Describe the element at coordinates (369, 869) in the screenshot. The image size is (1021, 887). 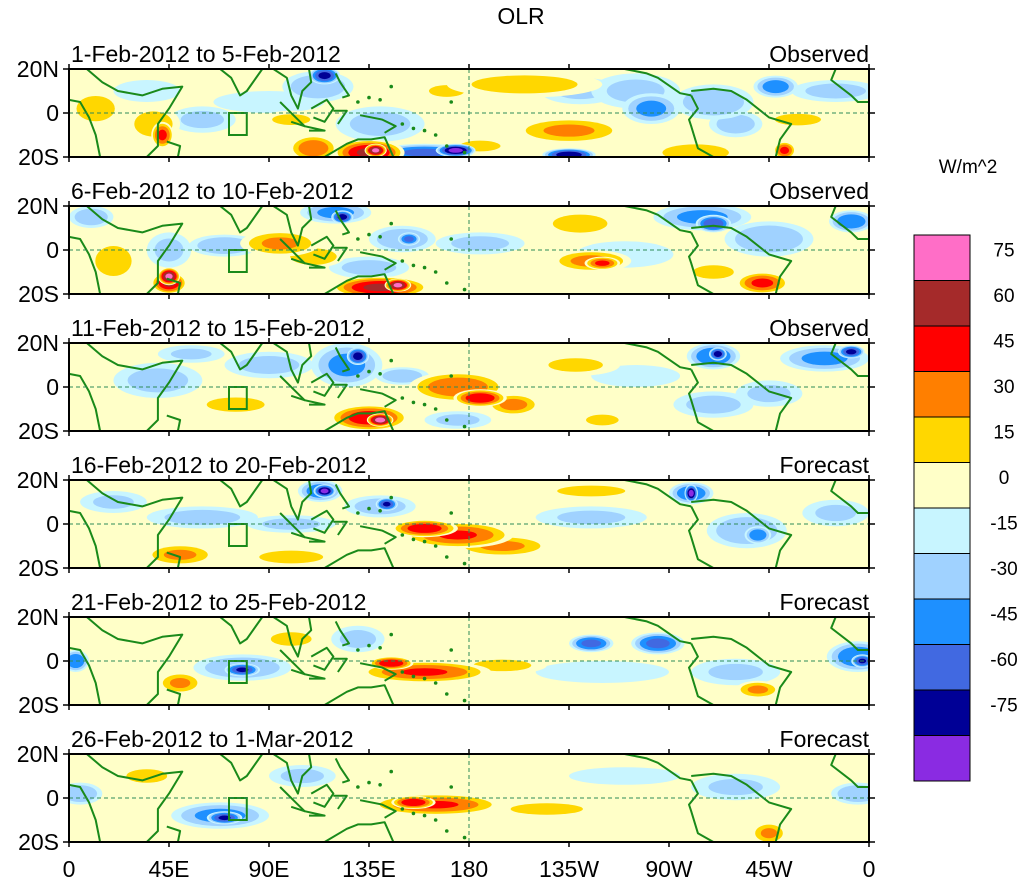
I see `lon-tick-label: 135E` at that location.